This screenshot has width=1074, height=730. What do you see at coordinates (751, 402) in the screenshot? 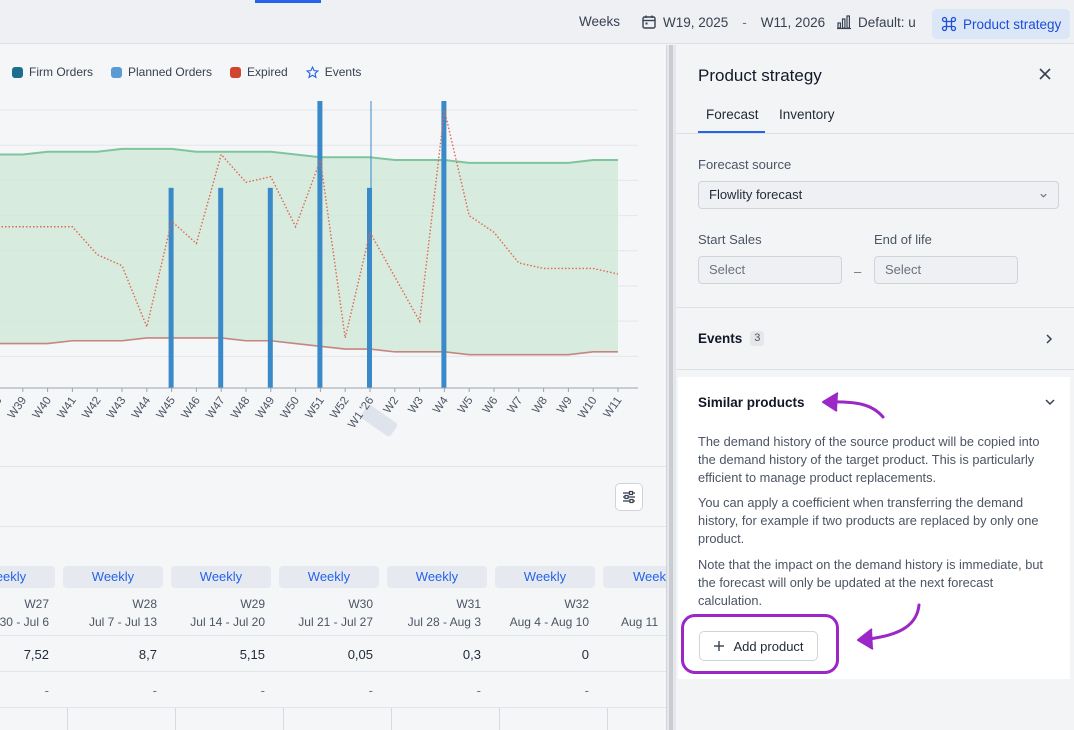
I see `similar-products-title: Similar products` at bounding box center [751, 402].